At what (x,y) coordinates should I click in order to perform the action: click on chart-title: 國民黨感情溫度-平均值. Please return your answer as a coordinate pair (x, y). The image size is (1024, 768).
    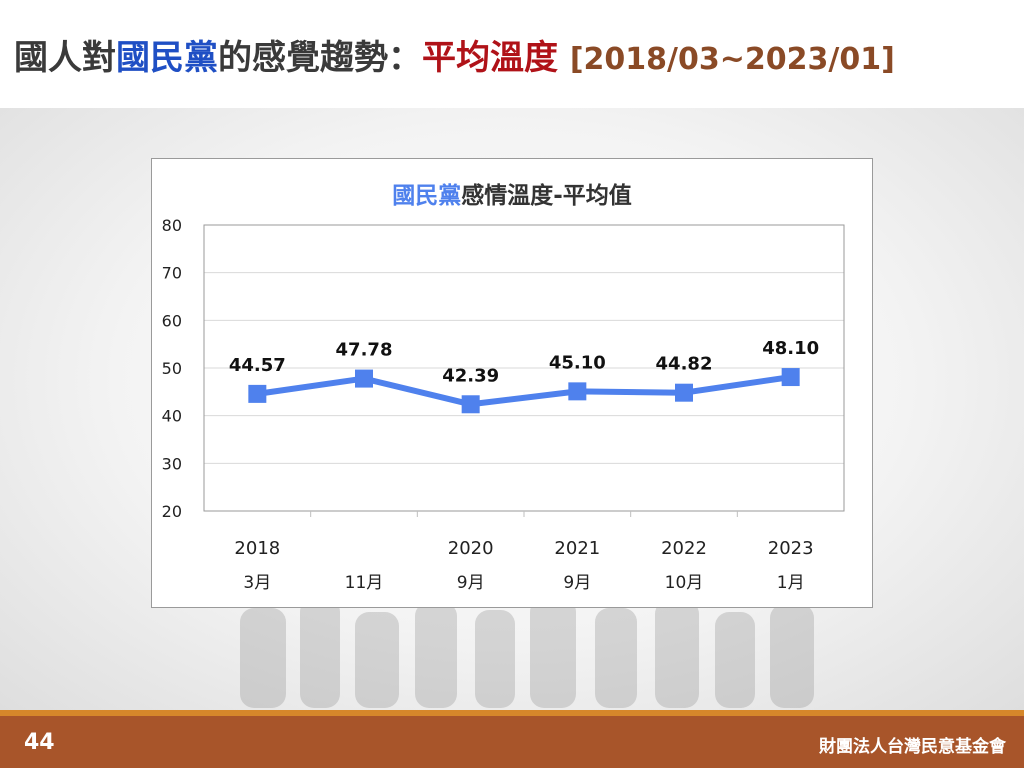
    Looking at the image, I should click on (512, 195).